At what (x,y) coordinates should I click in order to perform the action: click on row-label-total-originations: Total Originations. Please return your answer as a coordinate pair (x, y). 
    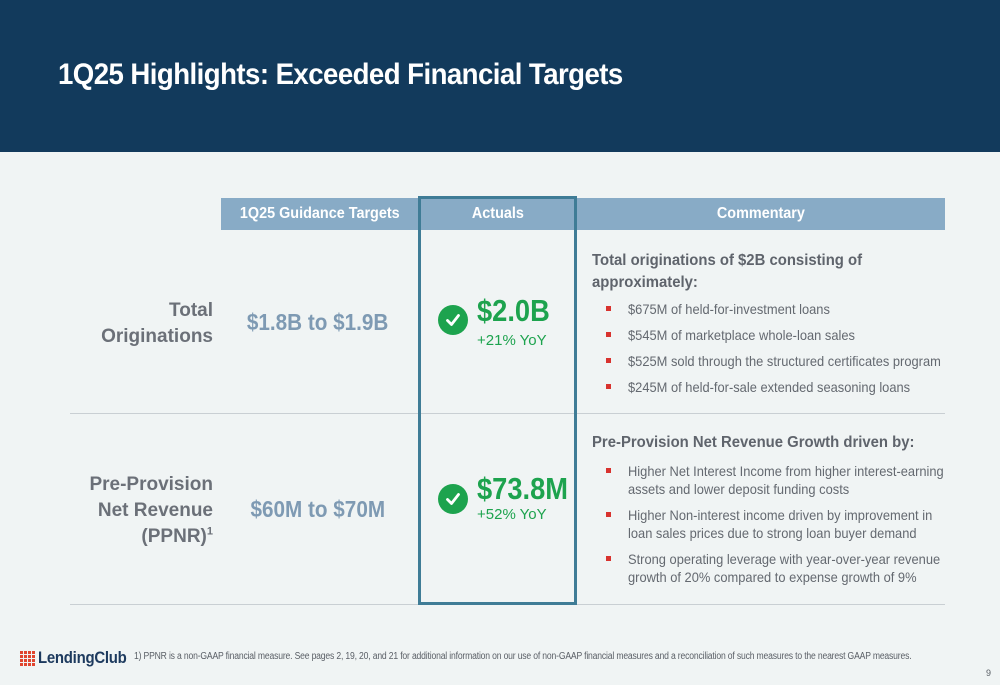
    Looking at the image, I should click on (157, 324).